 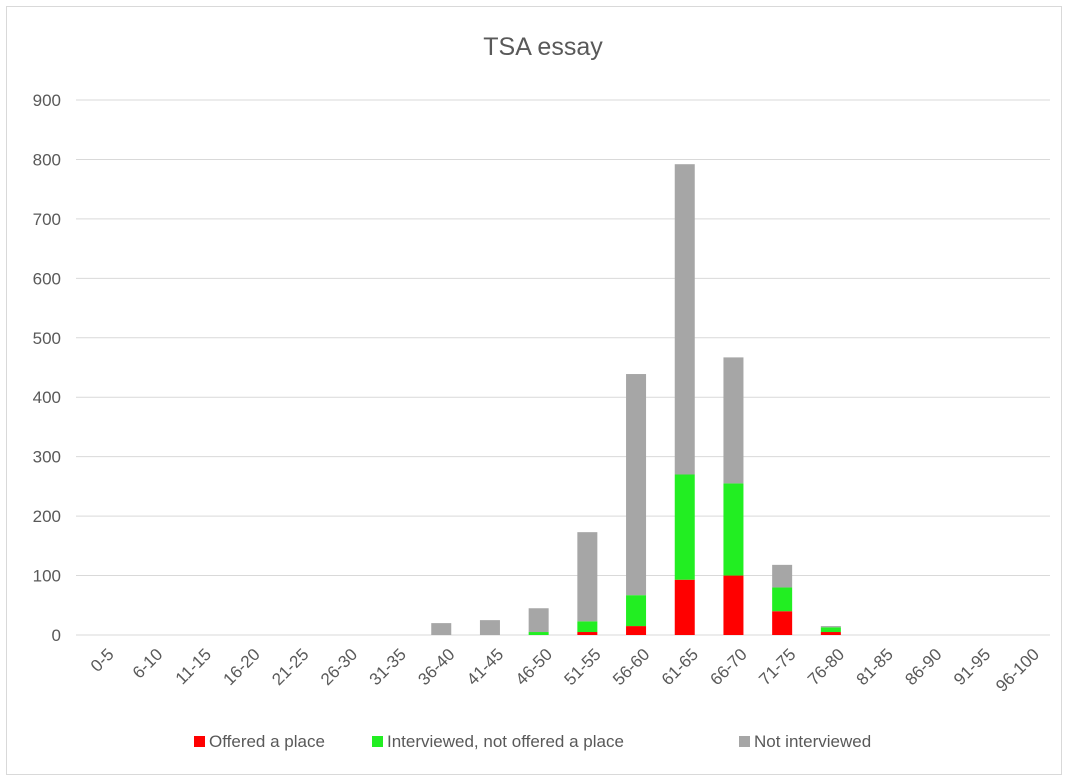 What do you see at coordinates (47, 278) in the screenshot?
I see `y-tick-label: 600` at bounding box center [47, 278].